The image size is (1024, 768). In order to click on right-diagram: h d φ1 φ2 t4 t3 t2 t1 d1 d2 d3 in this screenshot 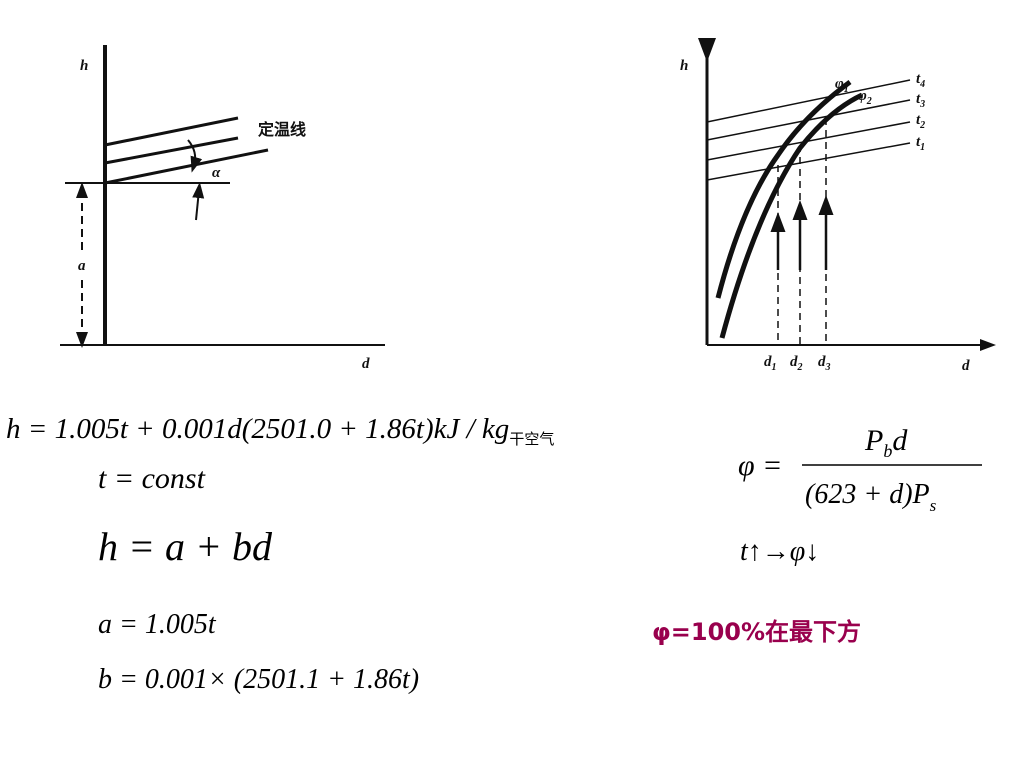, I will do `click(838, 206)`.